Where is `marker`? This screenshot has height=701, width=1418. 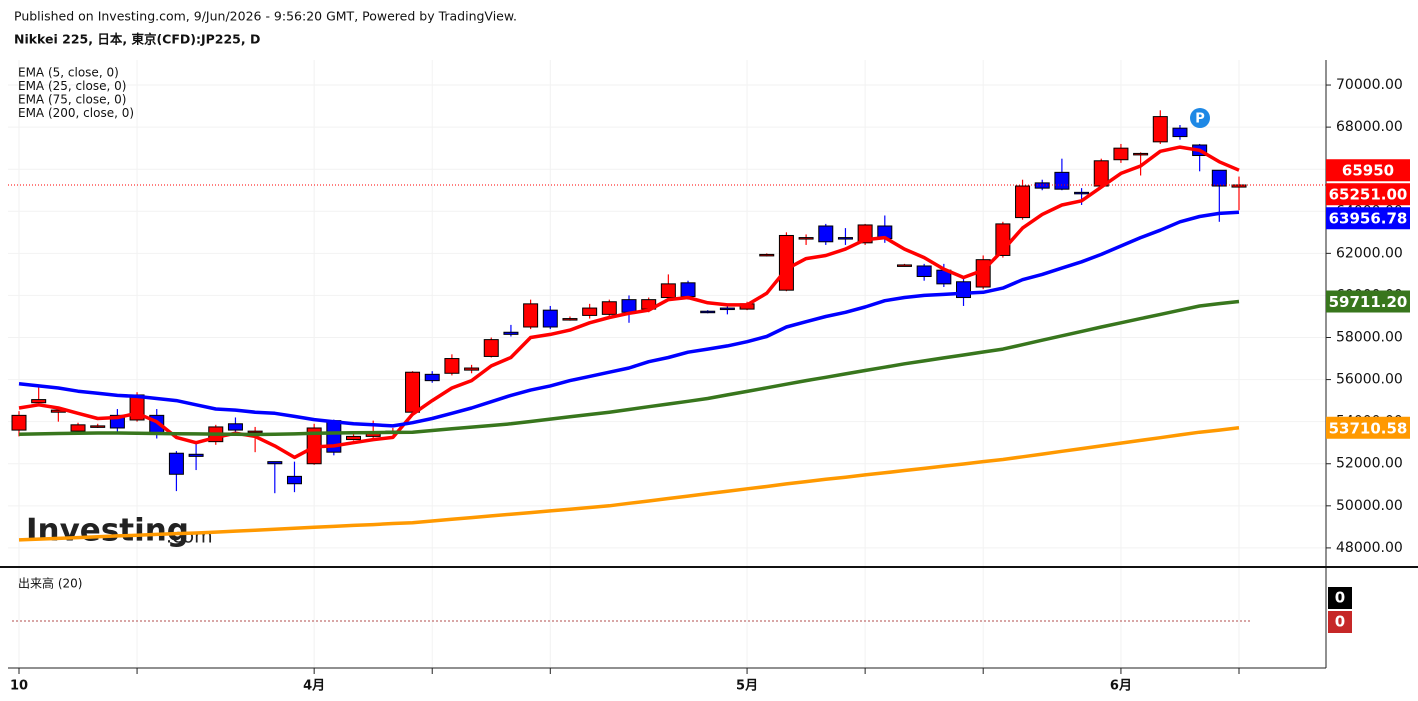 marker is located at coordinates (1200, 118).